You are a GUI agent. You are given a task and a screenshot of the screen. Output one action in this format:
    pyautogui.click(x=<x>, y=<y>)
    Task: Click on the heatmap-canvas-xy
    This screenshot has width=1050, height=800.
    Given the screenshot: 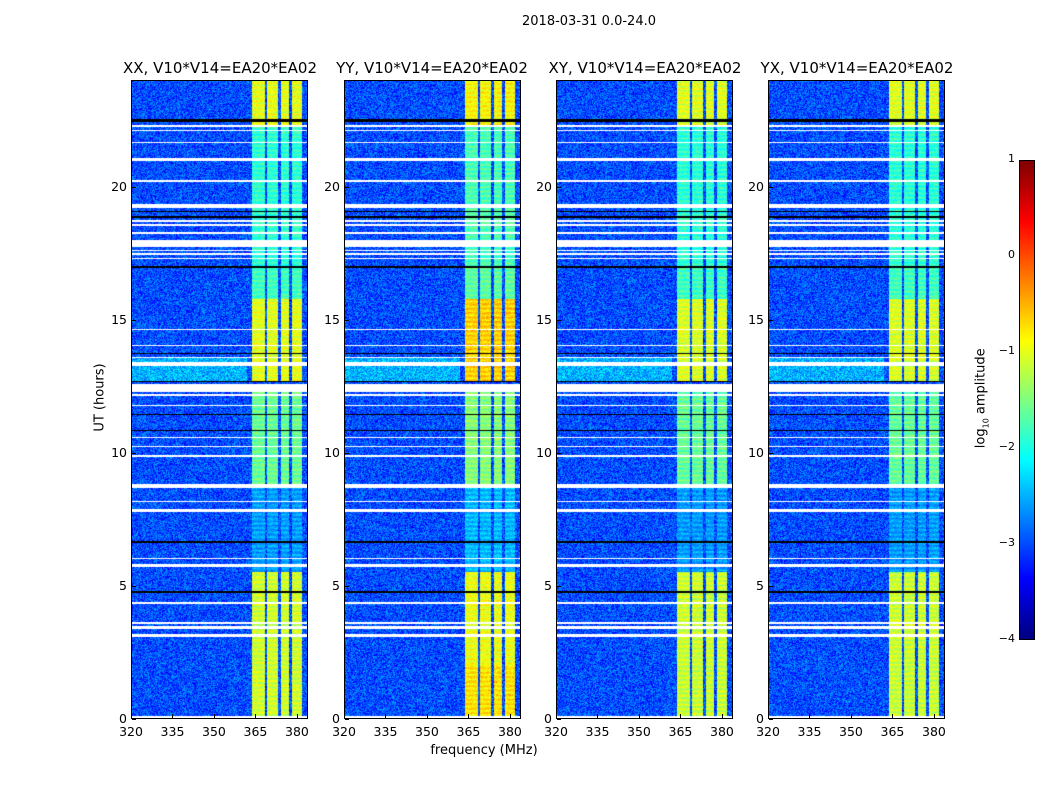 What is the action you would take?
    pyautogui.click(x=644, y=399)
    